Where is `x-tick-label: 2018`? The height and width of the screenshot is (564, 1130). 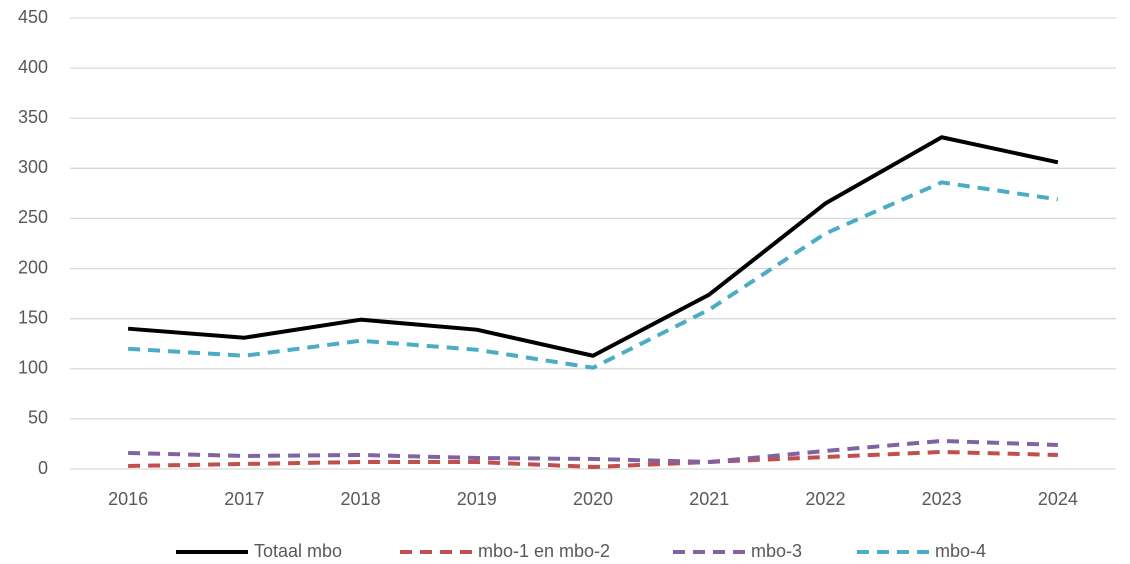 x-tick-label: 2018 is located at coordinates (361, 499).